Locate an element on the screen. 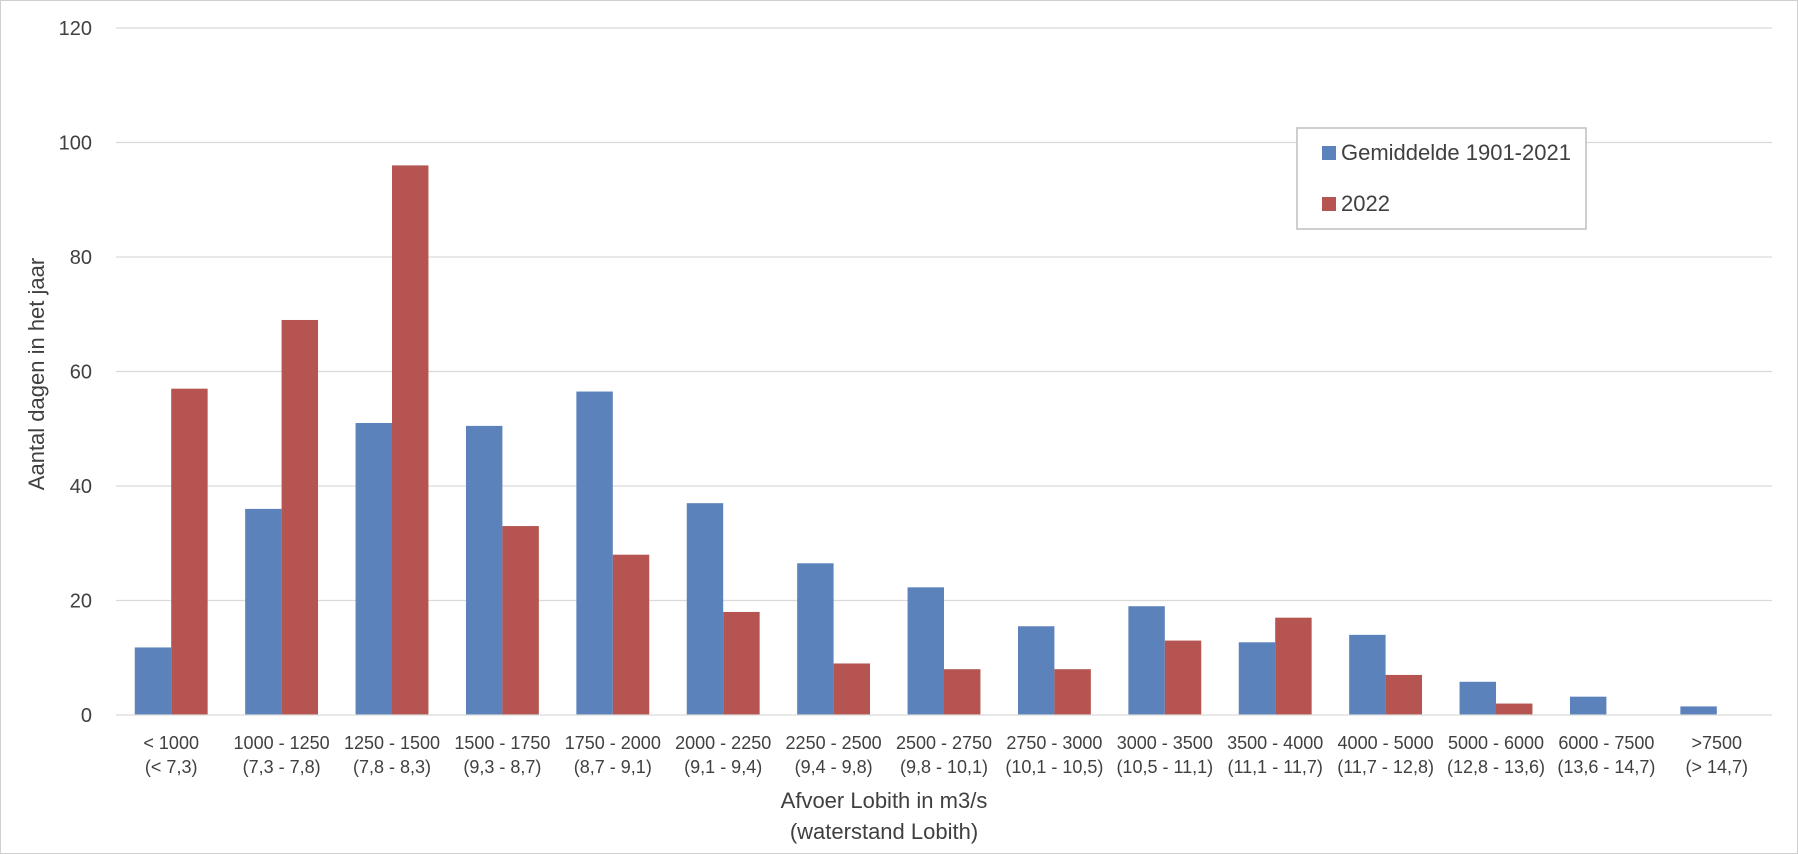  y-tick-label: 20 is located at coordinates (81, 602).